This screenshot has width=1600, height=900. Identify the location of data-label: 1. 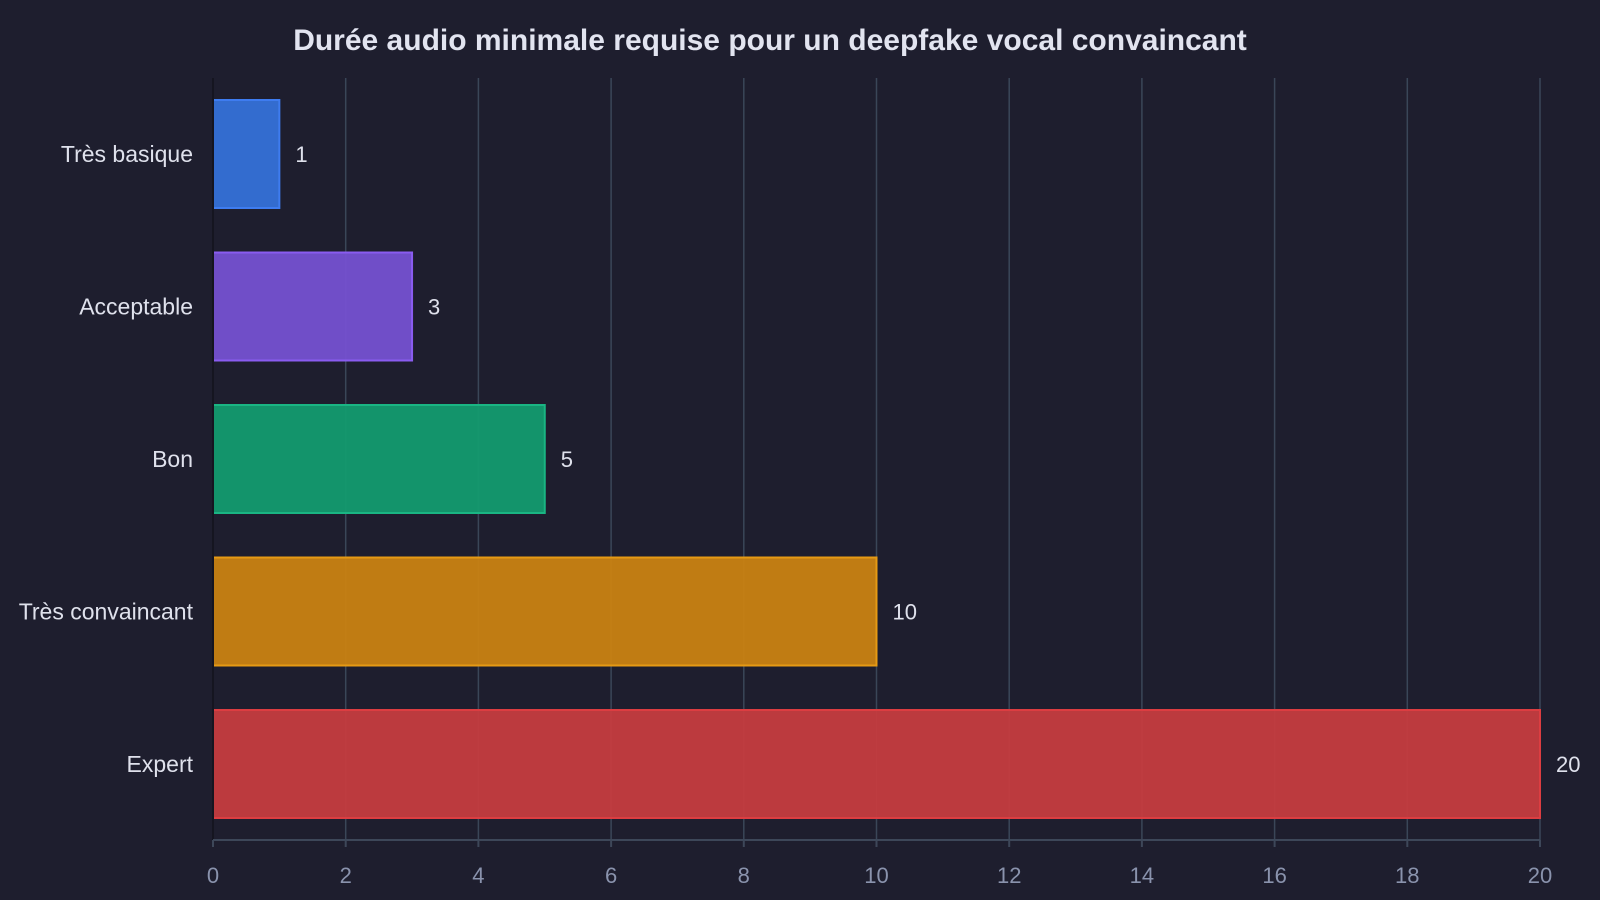
(301, 154).